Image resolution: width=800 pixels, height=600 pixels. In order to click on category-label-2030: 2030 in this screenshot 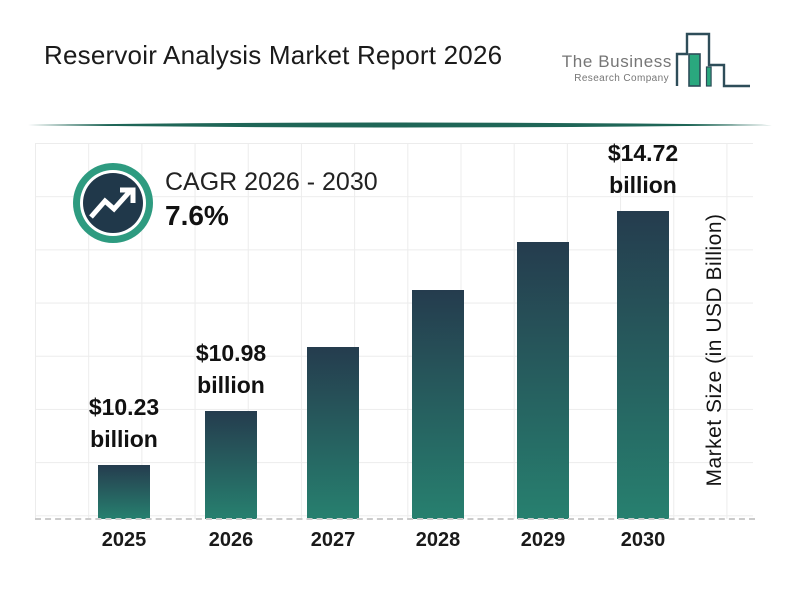, I will do `click(643, 540)`.